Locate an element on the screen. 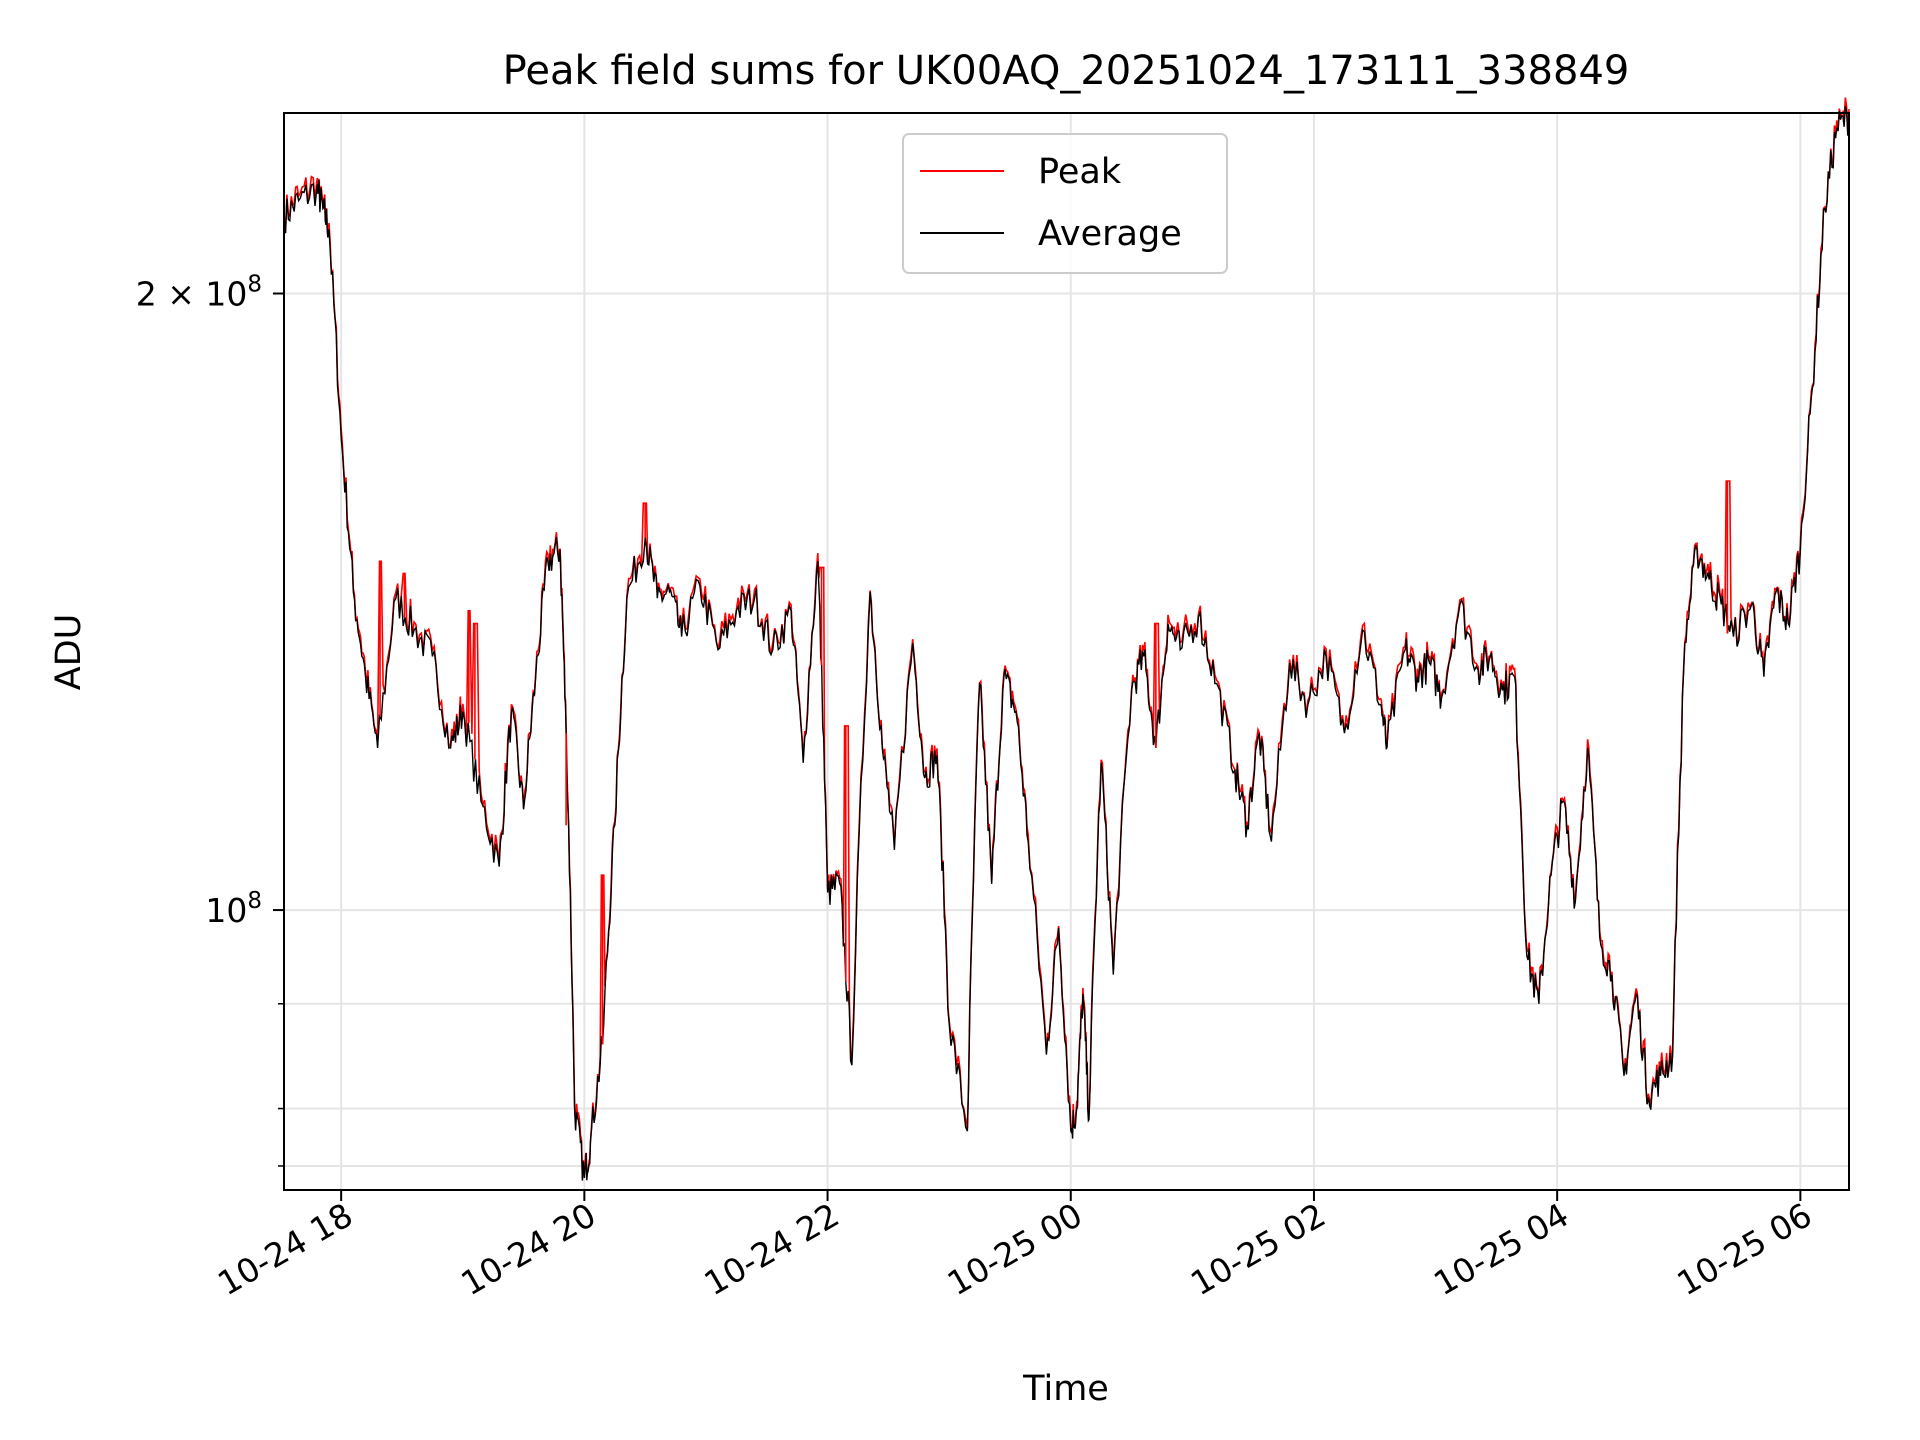 The width and height of the screenshot is (1920, 1440). y-axis-label: ADU is located at coordinates (69, 652).